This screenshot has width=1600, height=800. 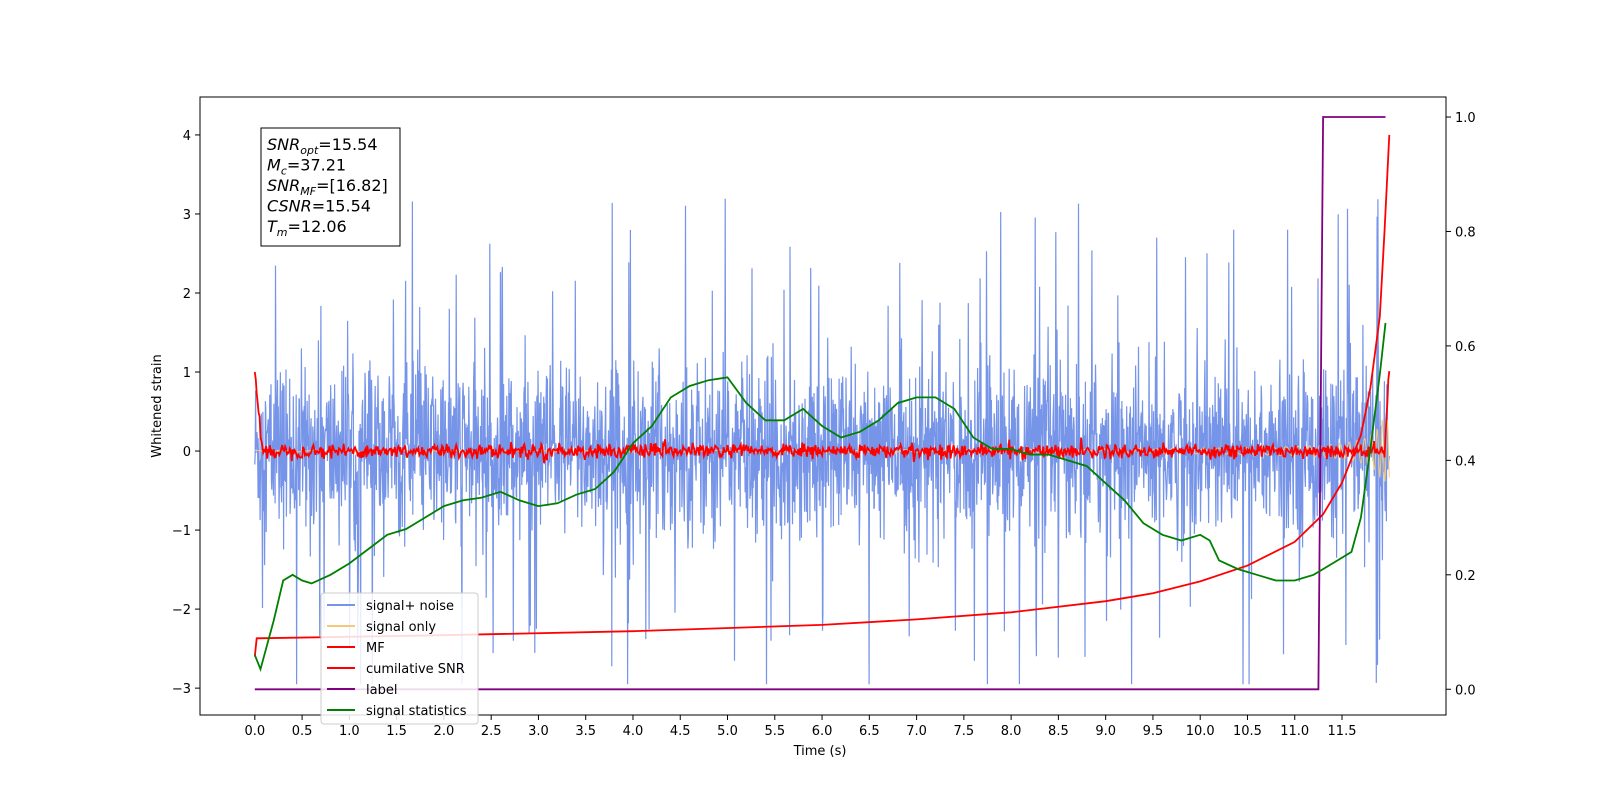 What do you see at coordinates (349, 731) in the screenshot?
I see `x-tick-label: 1.0` at bounding box center [349, 731].